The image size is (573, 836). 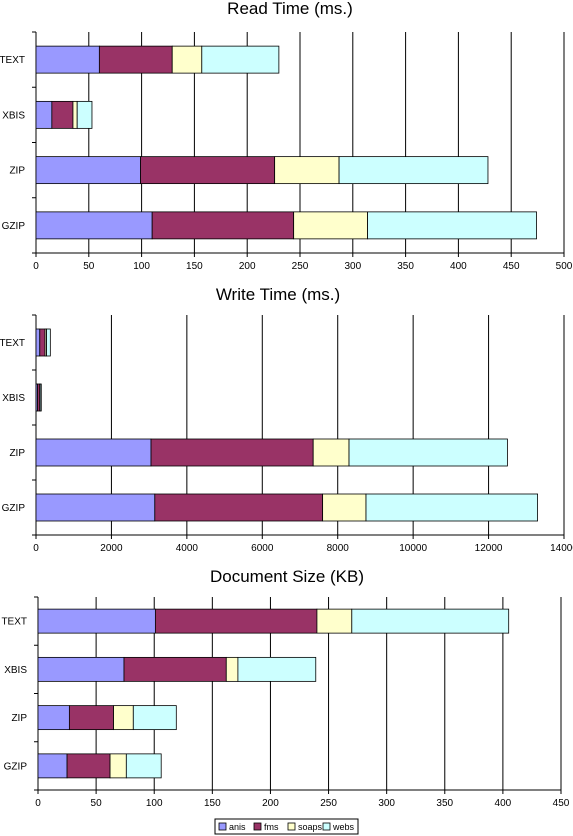 I want to click on chart-title-write: Write Time (ms.), so click(x=278, y=294).